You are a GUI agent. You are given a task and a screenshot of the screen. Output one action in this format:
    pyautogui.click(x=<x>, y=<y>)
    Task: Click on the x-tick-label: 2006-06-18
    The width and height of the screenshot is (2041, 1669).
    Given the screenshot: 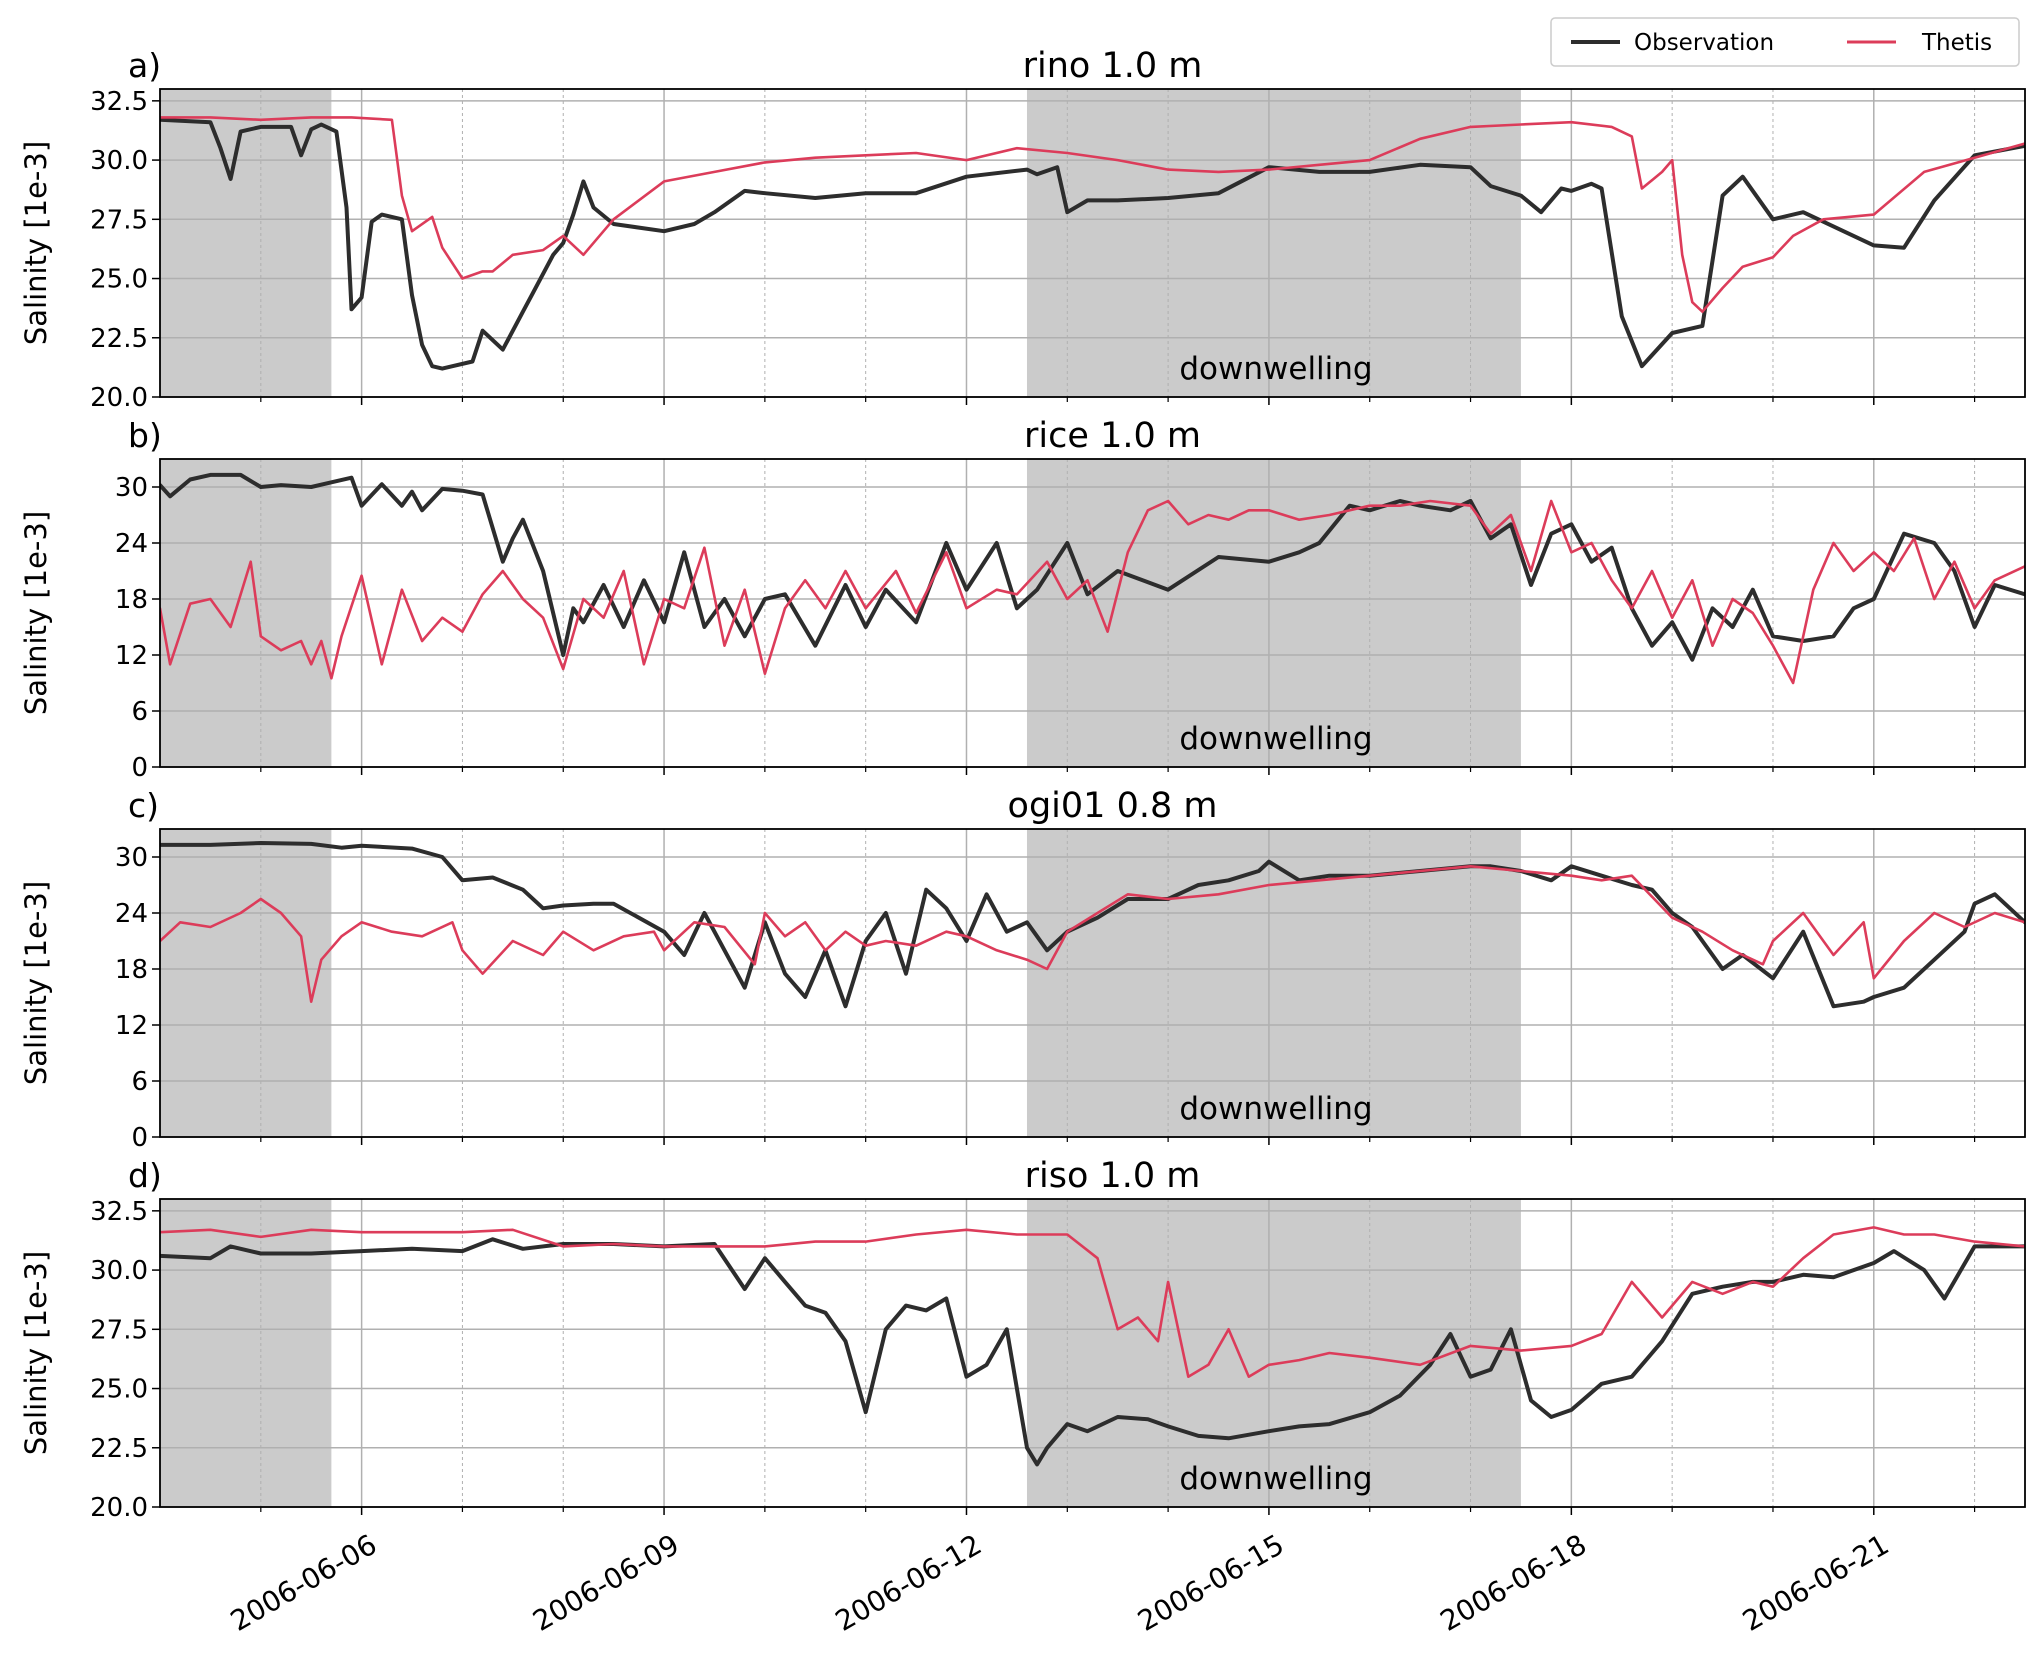 What is the action you would take?
    pyautogui.click(x=1513, y=1583)
    